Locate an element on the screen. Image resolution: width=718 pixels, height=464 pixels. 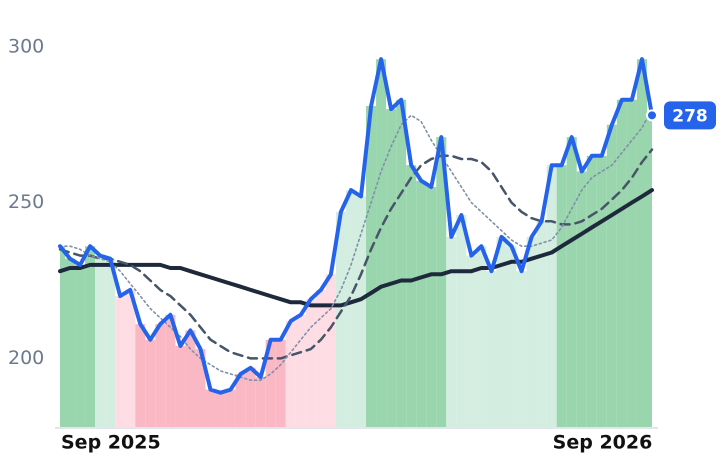
badge-bg is located at coordinates (690, 115).